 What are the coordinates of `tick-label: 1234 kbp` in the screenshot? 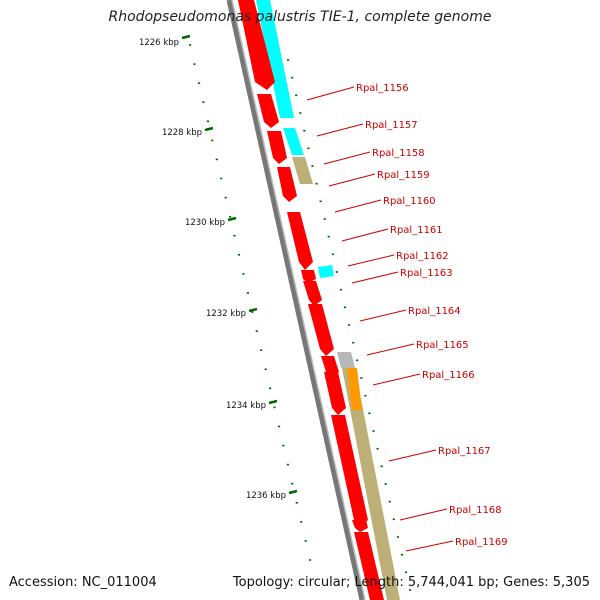 It's located at (246, 406).